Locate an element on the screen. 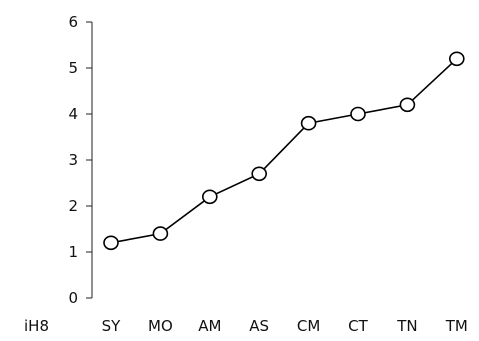 The height and width of the screenshot is (341, 479). y-tick-label: 5 is located at coordinates (73, 68).